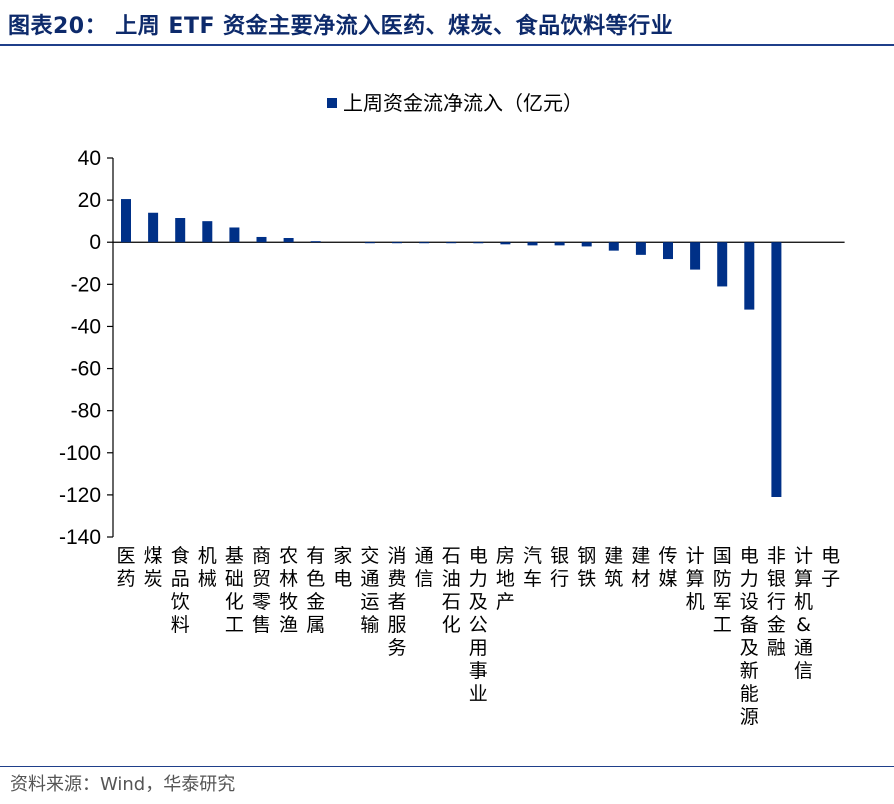 This screenshot has height=804, width=894. I want to click on bar-建筑, so click(613, 246).